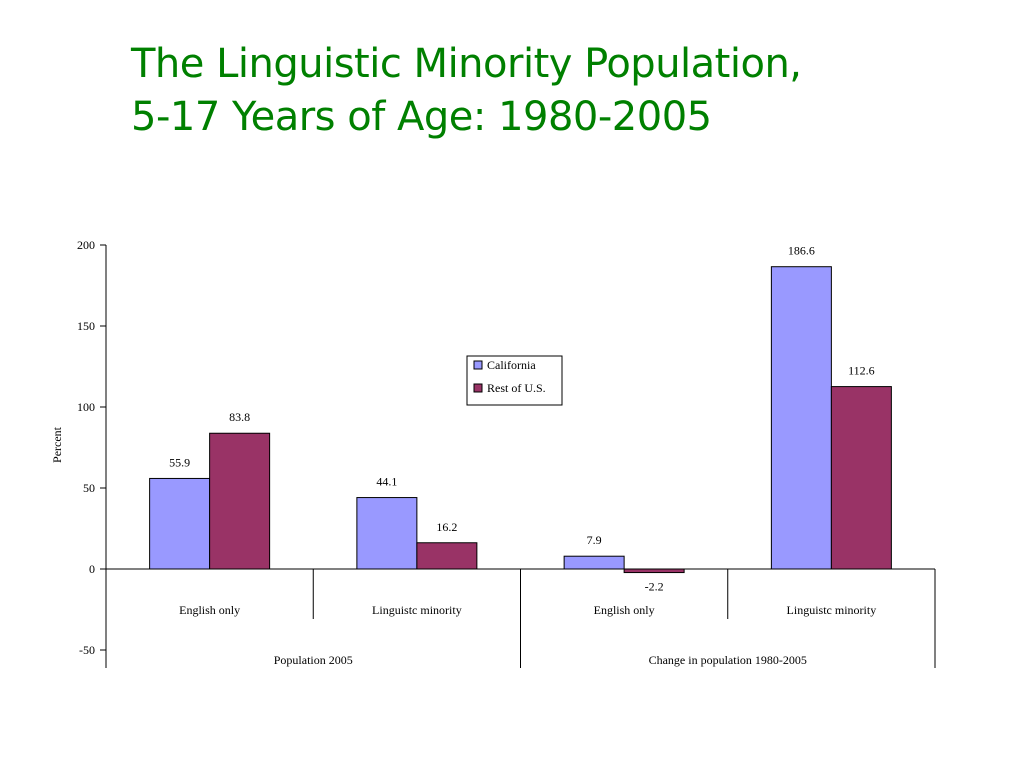 This screenshot has height=768, width=1024. What do you see at coordinates (386, 482) in the screenshot?
I see `data-label: 44.1` at bounding box center [386, 482].